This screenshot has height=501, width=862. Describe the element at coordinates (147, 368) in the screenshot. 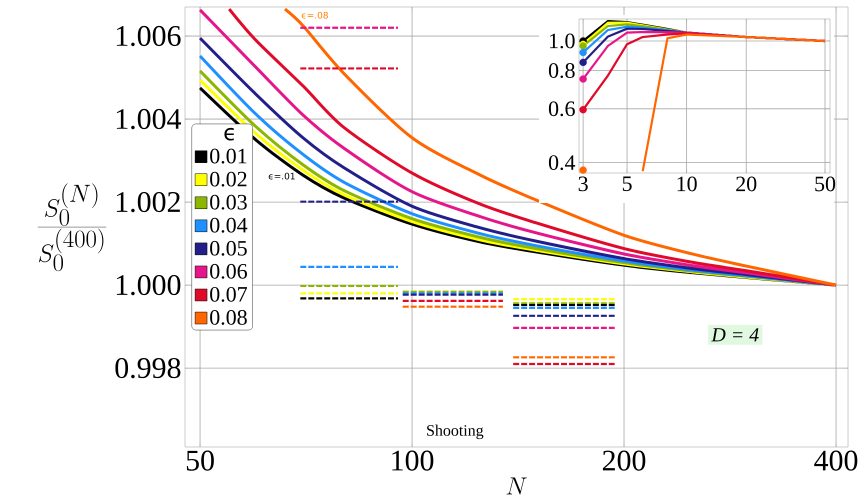

I see `y-tick-label: 0.998` at that location.